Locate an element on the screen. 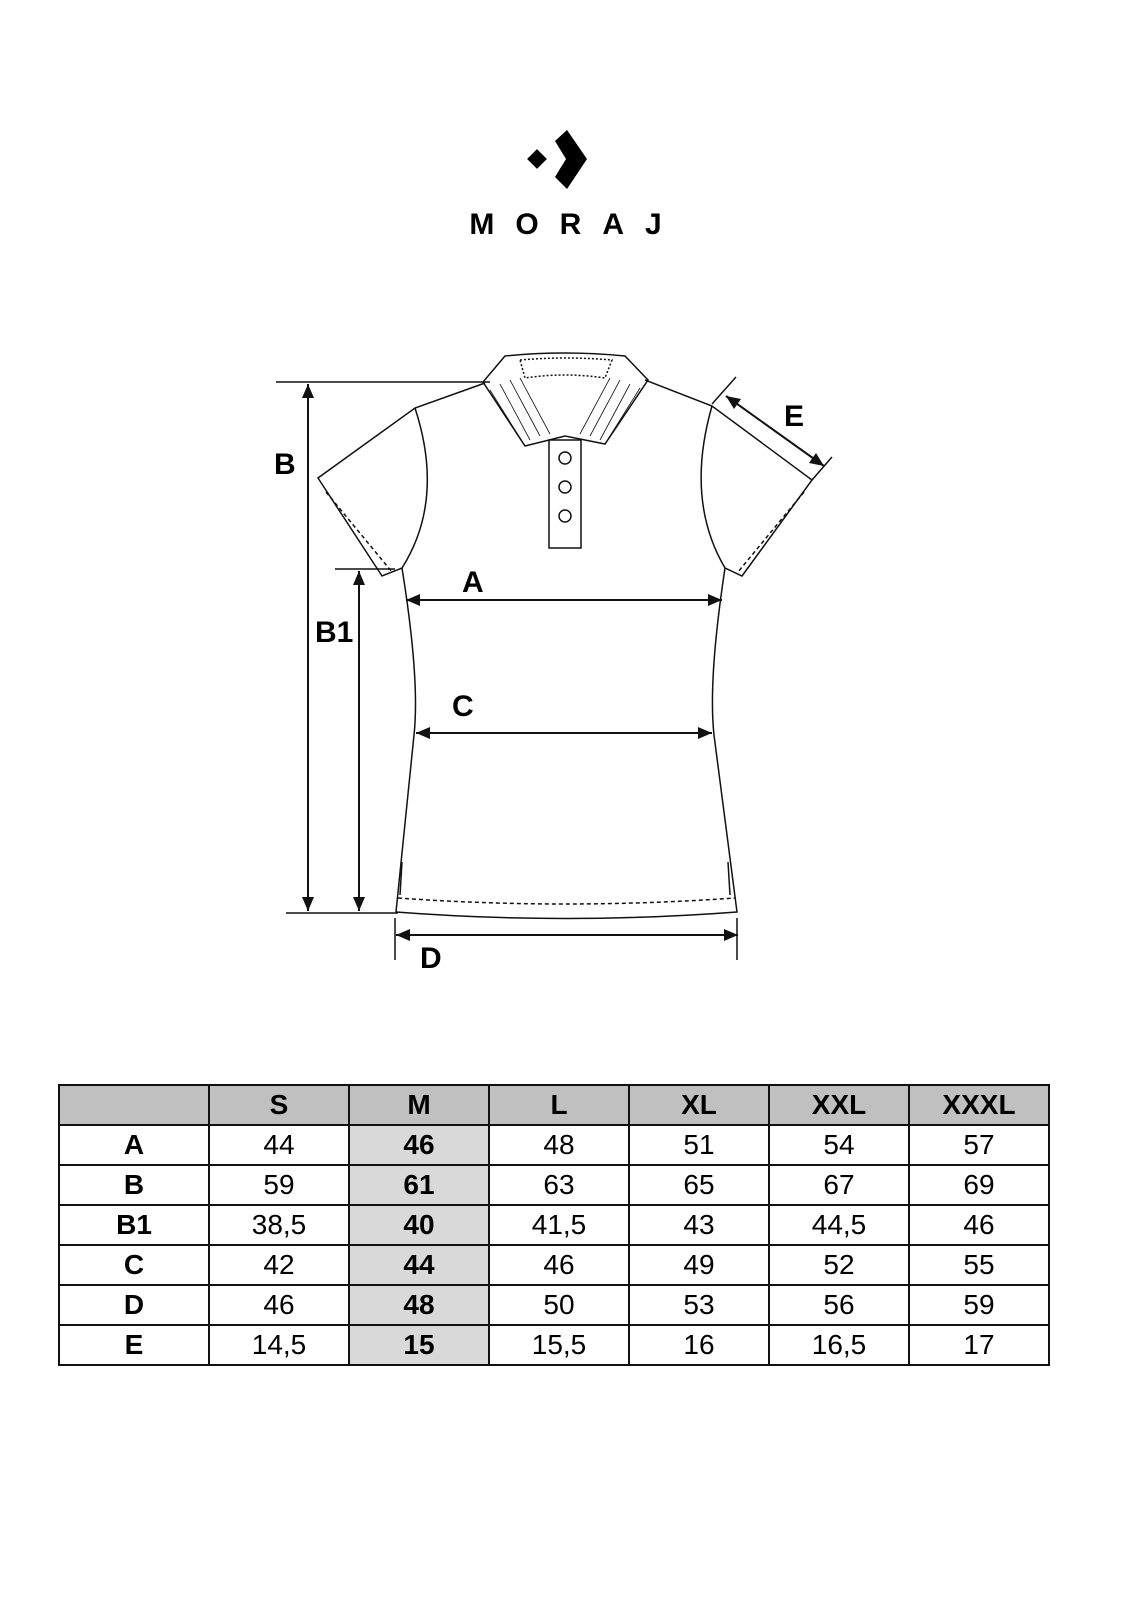 The width and height of the screenshot is (1131, 1600). row-label: A is located at coordinates (134, 1145).